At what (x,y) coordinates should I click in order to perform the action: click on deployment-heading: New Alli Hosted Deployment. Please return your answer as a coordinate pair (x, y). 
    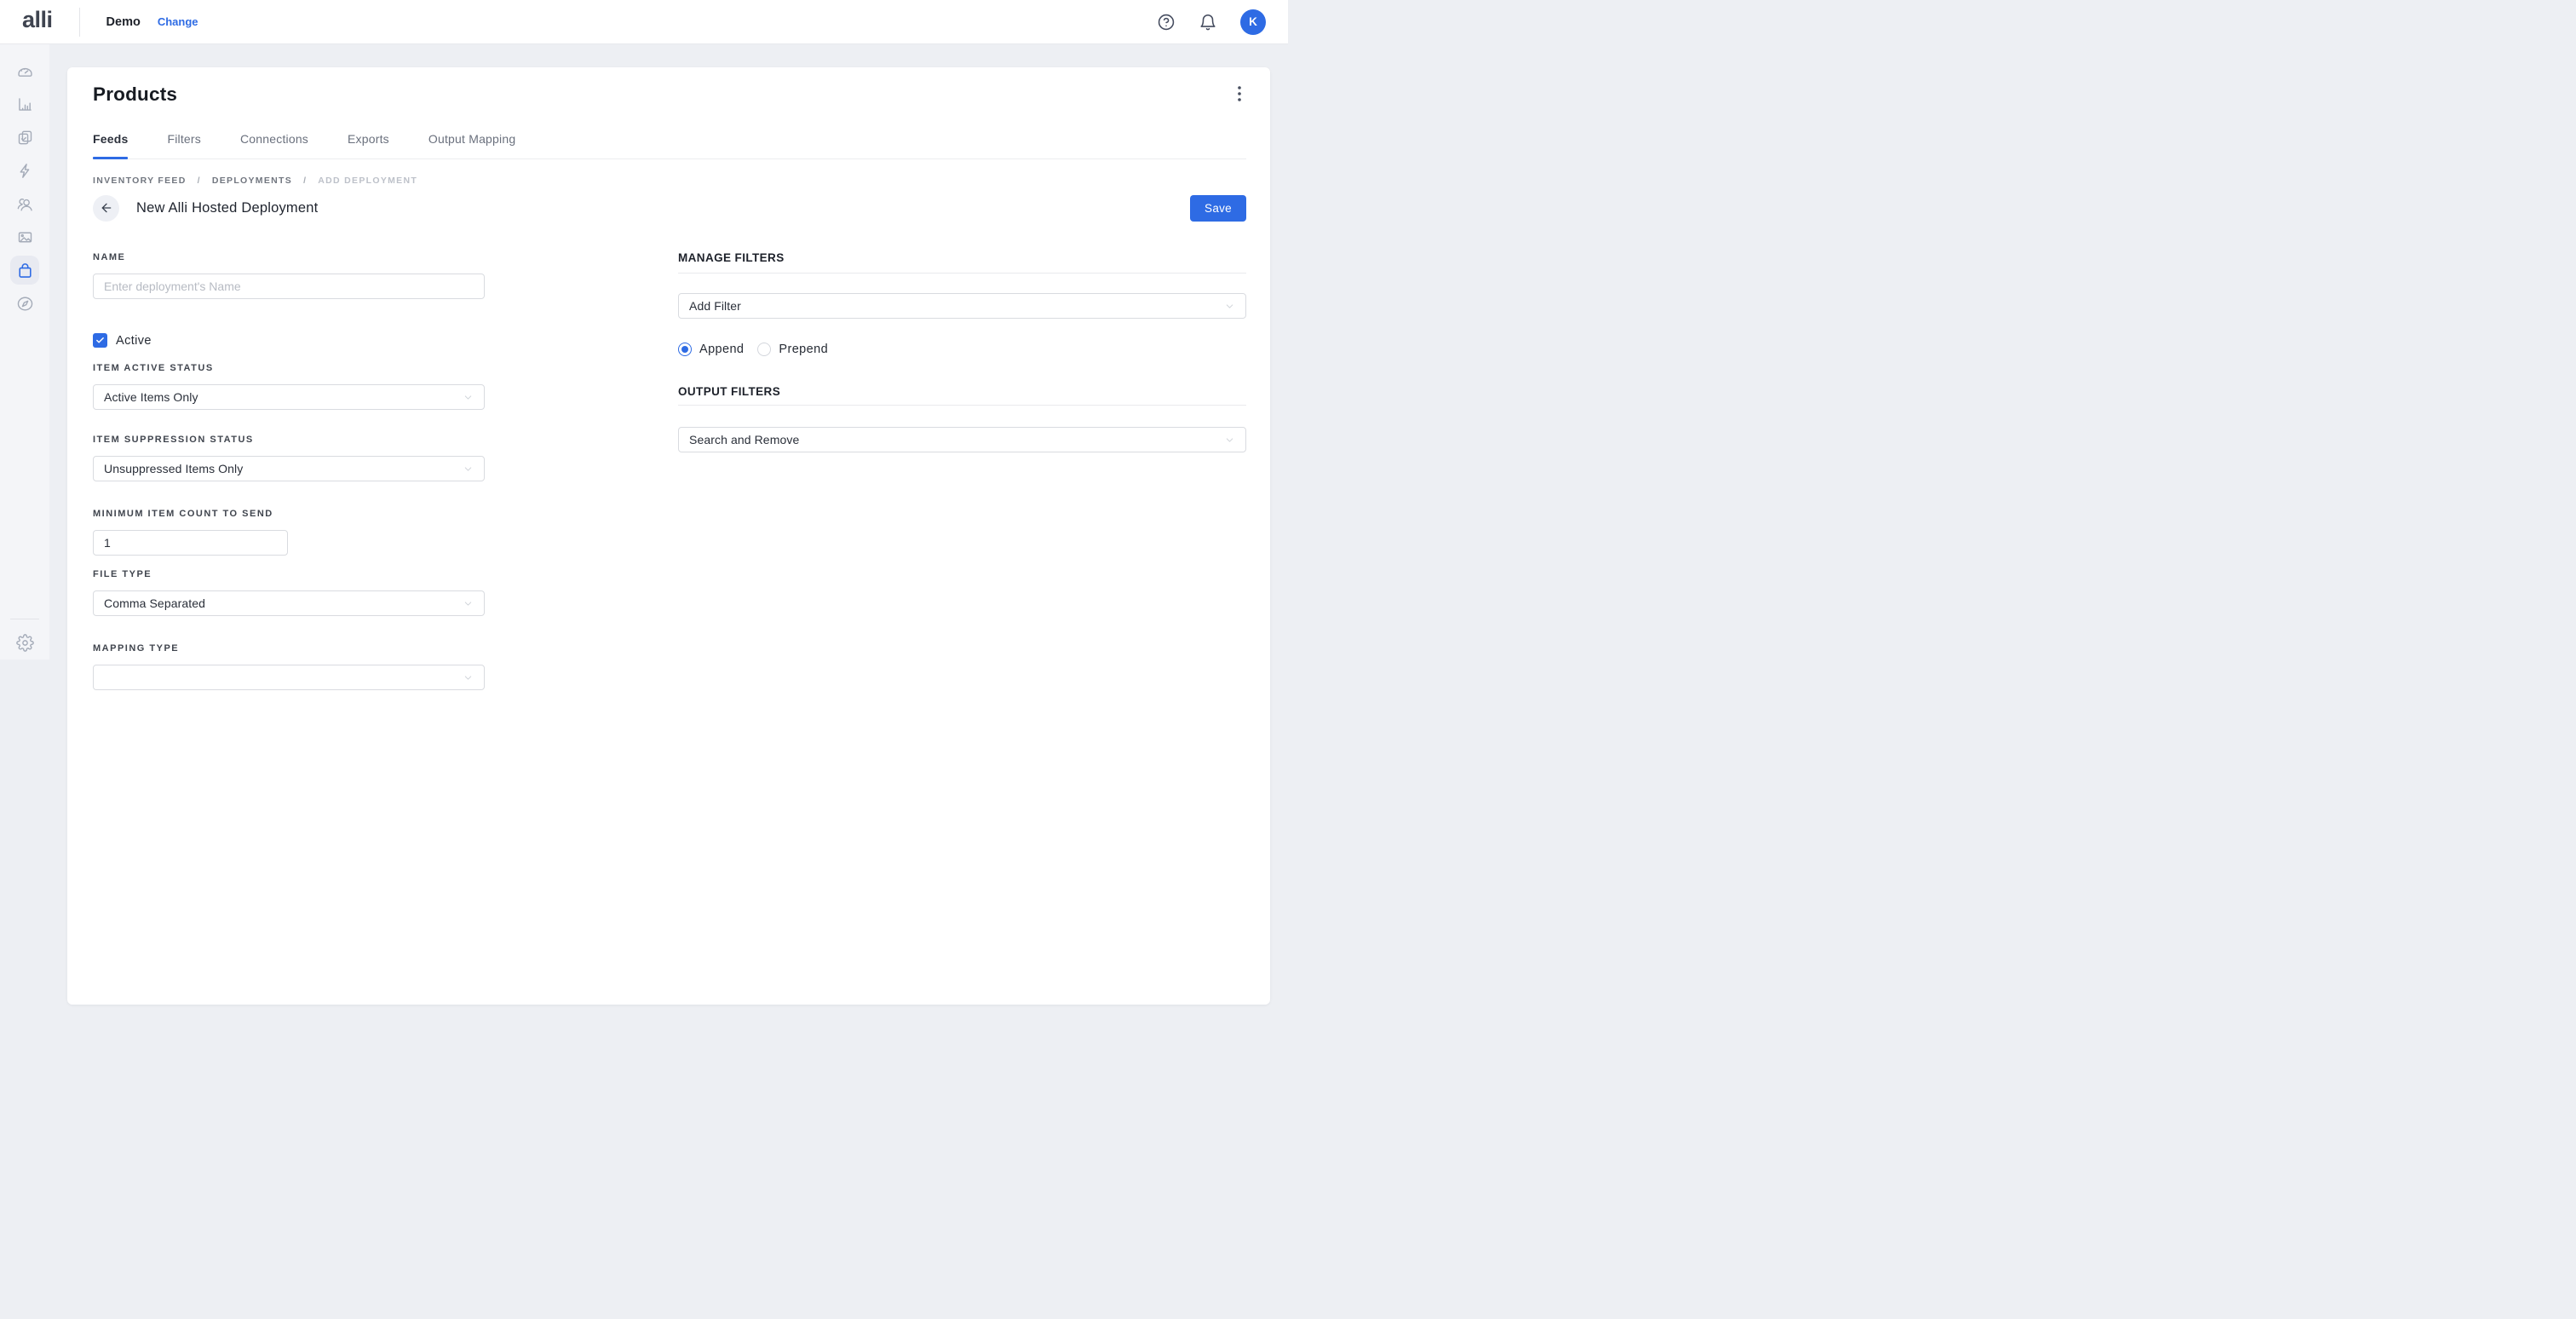
    Looking at the image, I should click on (228, 207).